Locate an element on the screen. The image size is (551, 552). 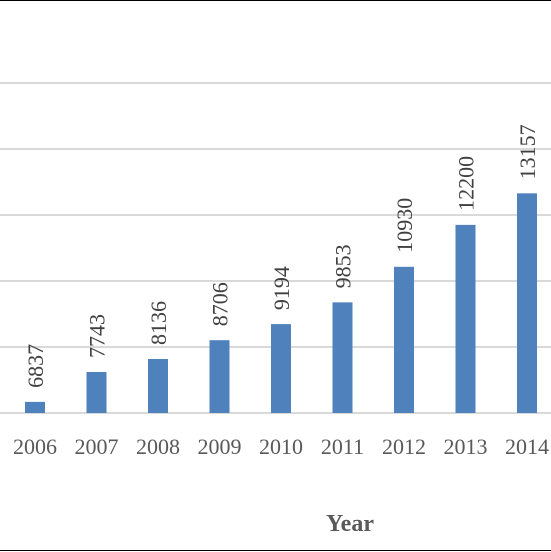
x-tick-label-2008: 2008 is located at coordinates (158, 446).